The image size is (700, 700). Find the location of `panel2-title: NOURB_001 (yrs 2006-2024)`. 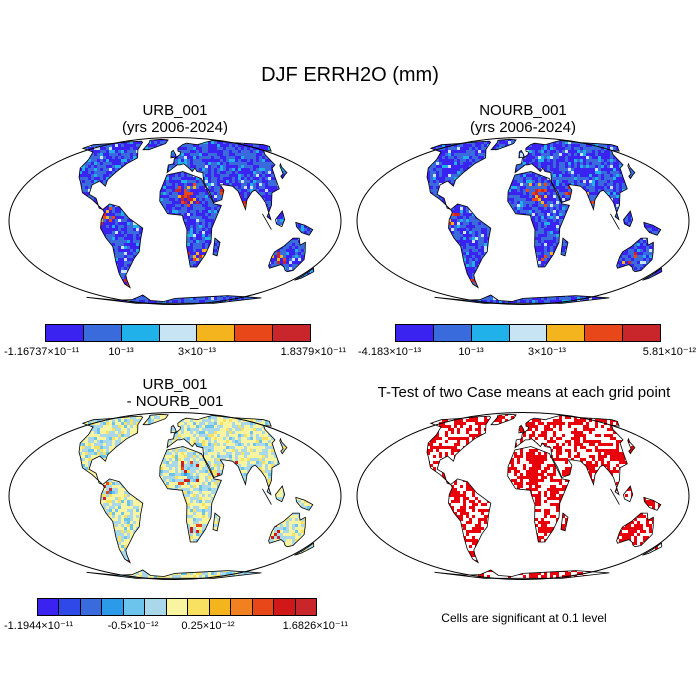

panel2-title: NOURB_001 (yrs 2006-2024) is located at coordinates (523, 119).